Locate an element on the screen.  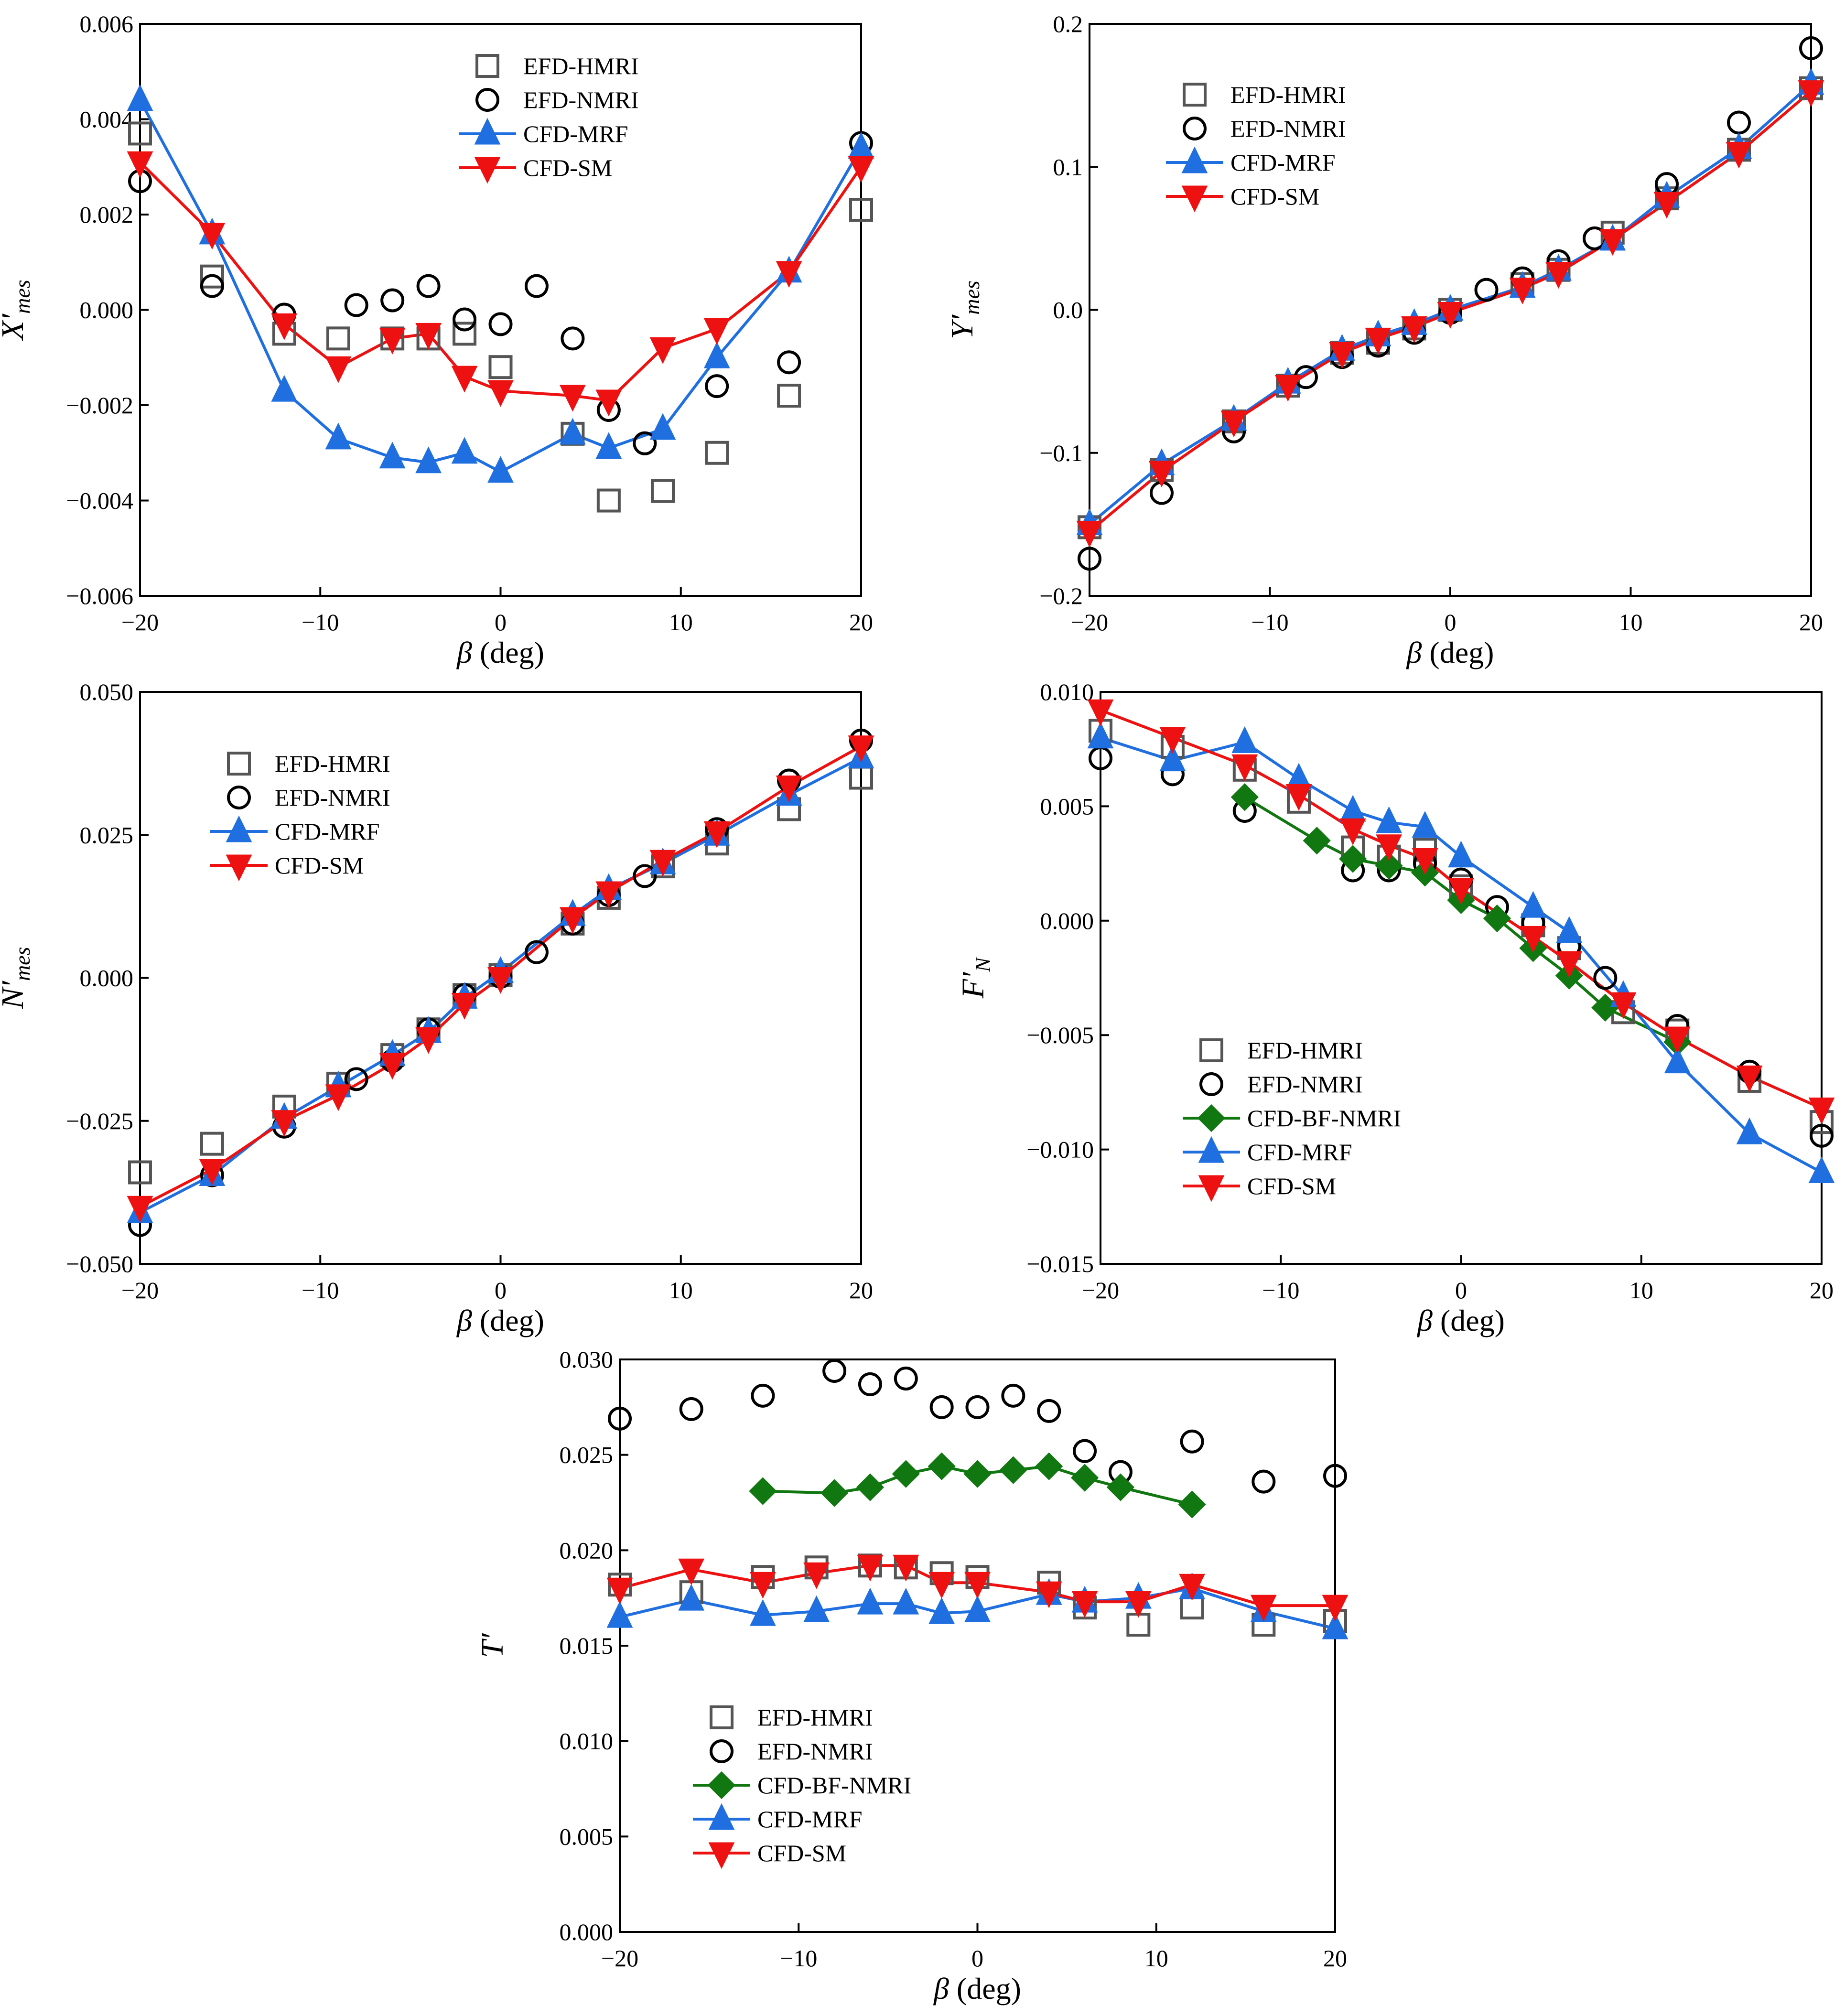
x-axis-label: β (deg) is located at coordinates (1450, 652).